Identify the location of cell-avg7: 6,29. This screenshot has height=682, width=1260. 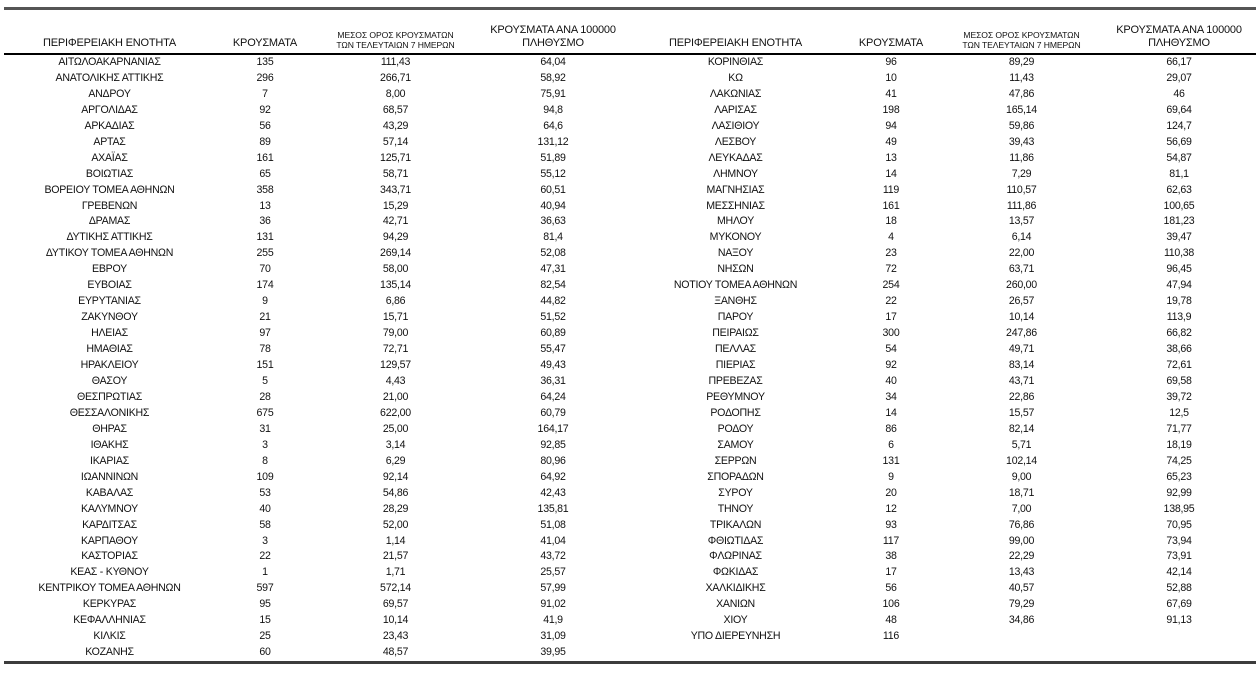
(395, 460).